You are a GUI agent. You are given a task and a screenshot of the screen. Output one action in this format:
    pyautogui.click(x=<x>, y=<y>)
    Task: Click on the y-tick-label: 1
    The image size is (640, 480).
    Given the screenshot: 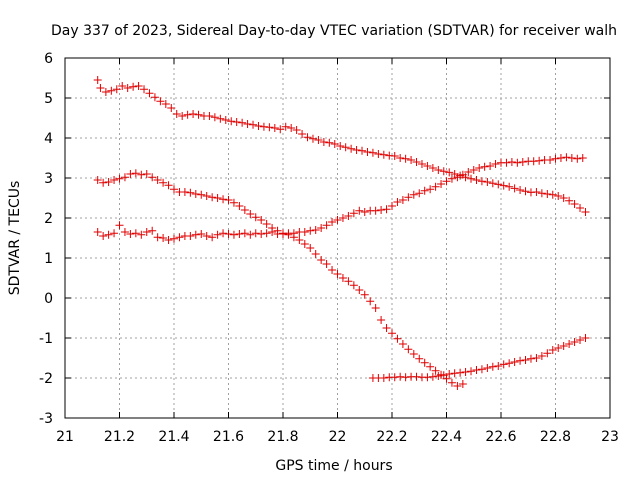 What is the action you would take?
    pyautogui.click(x=48, y=259)
    